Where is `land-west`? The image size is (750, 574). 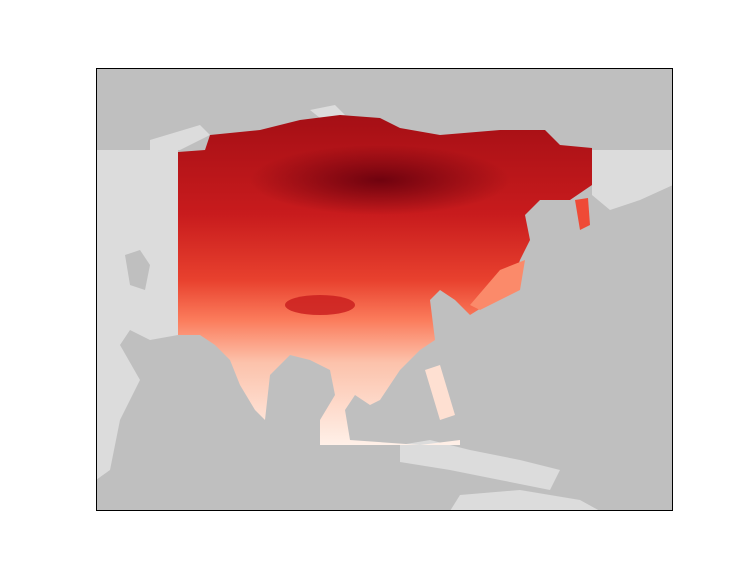 land-west is located at coordinates (137, 315).